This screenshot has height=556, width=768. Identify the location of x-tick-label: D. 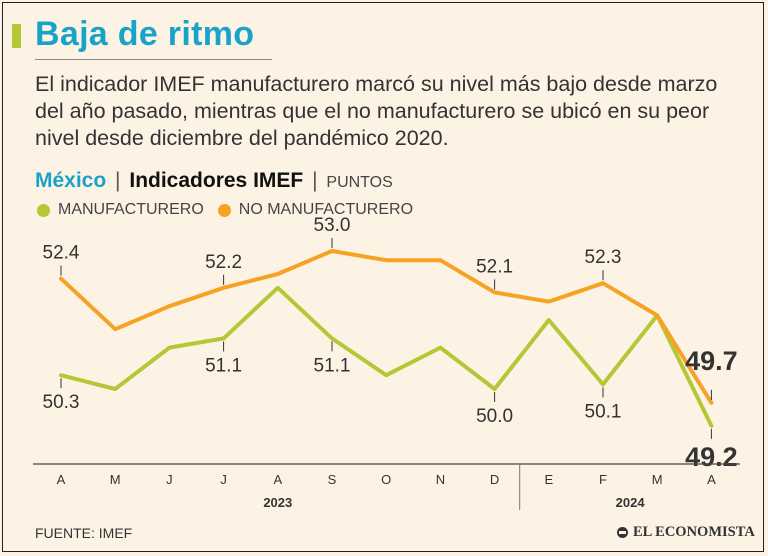
(494, 479).